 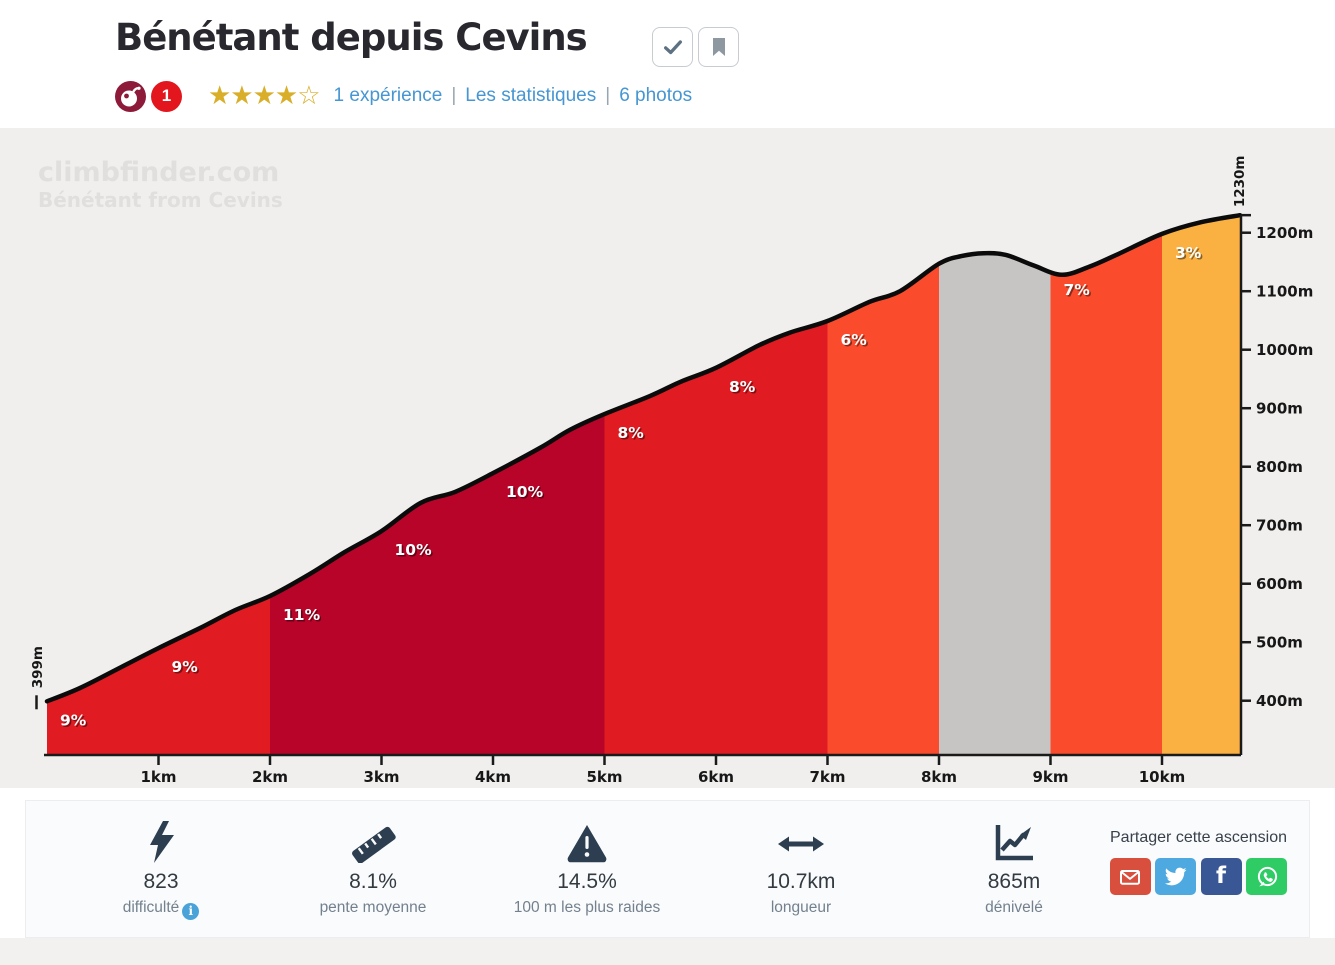 I want to click on svg-text: 5km, so click(x=604, y=777).